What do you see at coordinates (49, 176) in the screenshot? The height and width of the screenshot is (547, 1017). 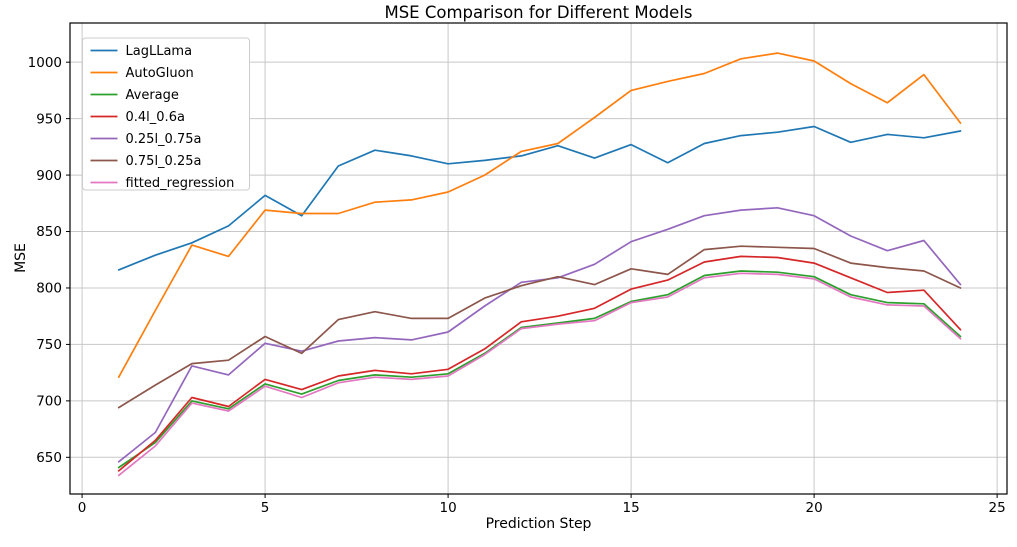 I see `y-tick-label: 900` at bounding box center [49, 176].